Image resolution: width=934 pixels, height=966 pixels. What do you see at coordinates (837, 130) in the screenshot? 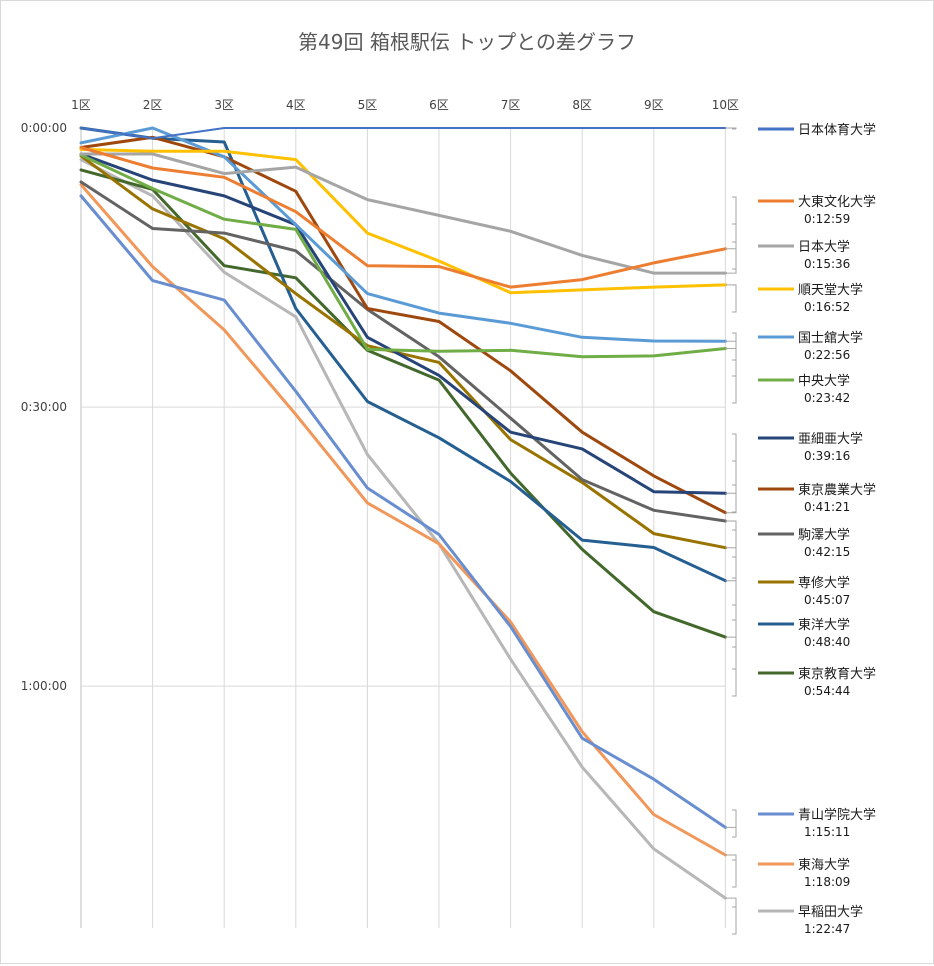
I see `legend-label: 日本体育大学` at bounding box center [837, 130].